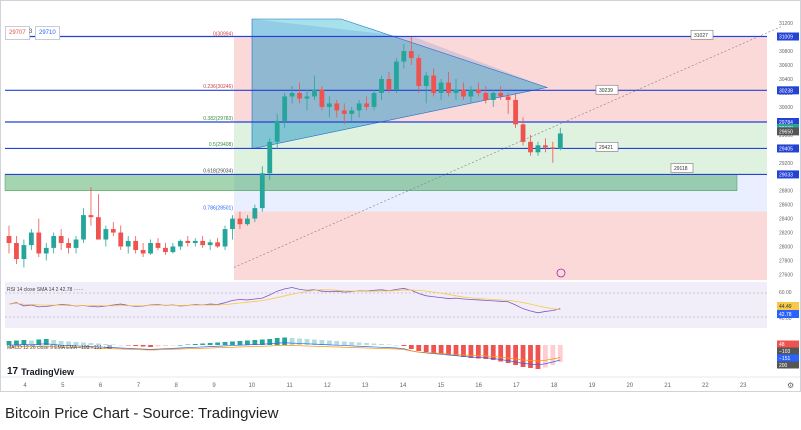 Image resolution: width=801 pixels, height=430 pixels. I want to click on x-tick-label: 5, so click(63, 386).